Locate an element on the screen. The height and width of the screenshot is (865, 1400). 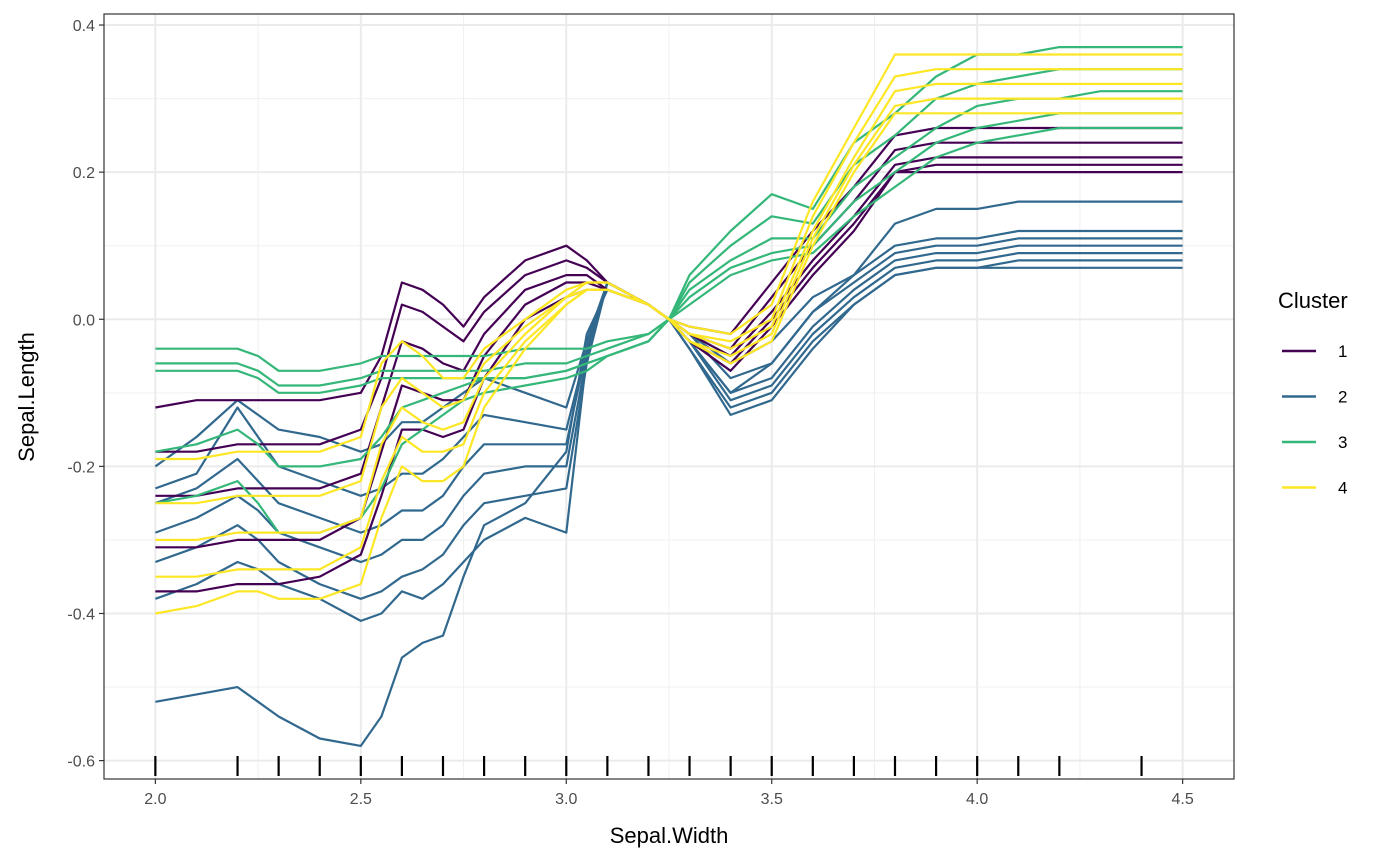
legend-title: Cluster is located at coordinates (1313, 300).